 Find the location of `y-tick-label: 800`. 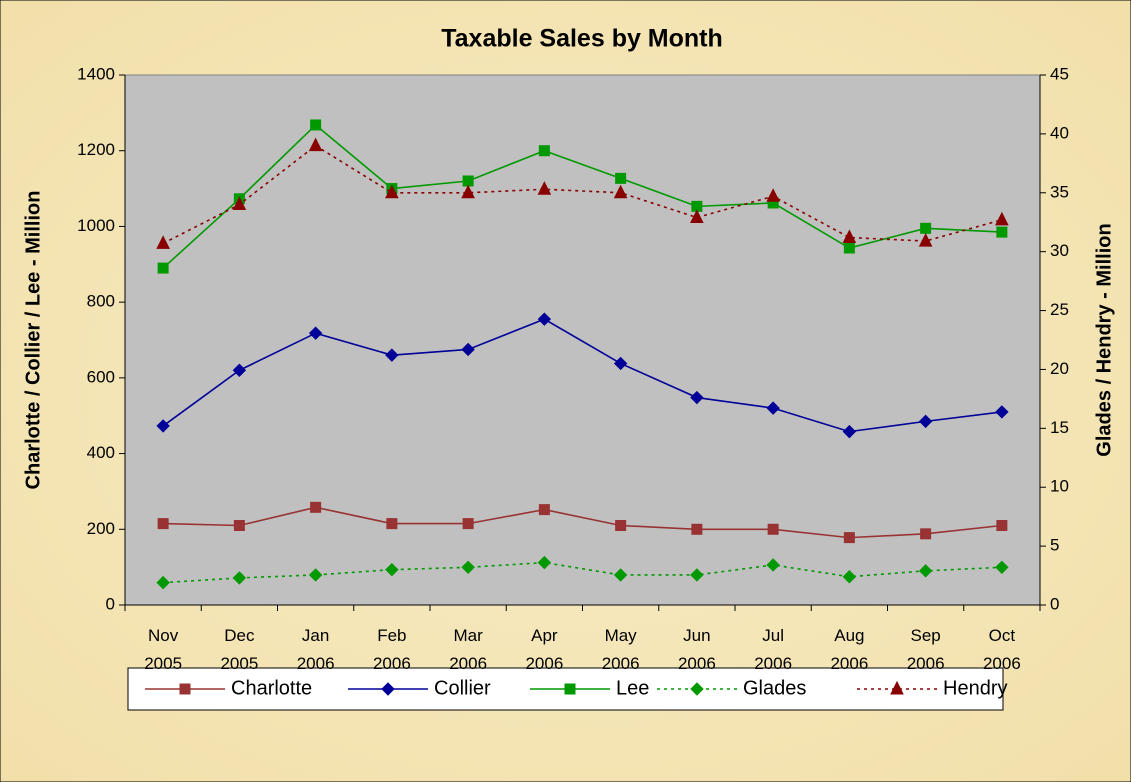

y-tick-label: 800 is located at coordinates (101, 301).